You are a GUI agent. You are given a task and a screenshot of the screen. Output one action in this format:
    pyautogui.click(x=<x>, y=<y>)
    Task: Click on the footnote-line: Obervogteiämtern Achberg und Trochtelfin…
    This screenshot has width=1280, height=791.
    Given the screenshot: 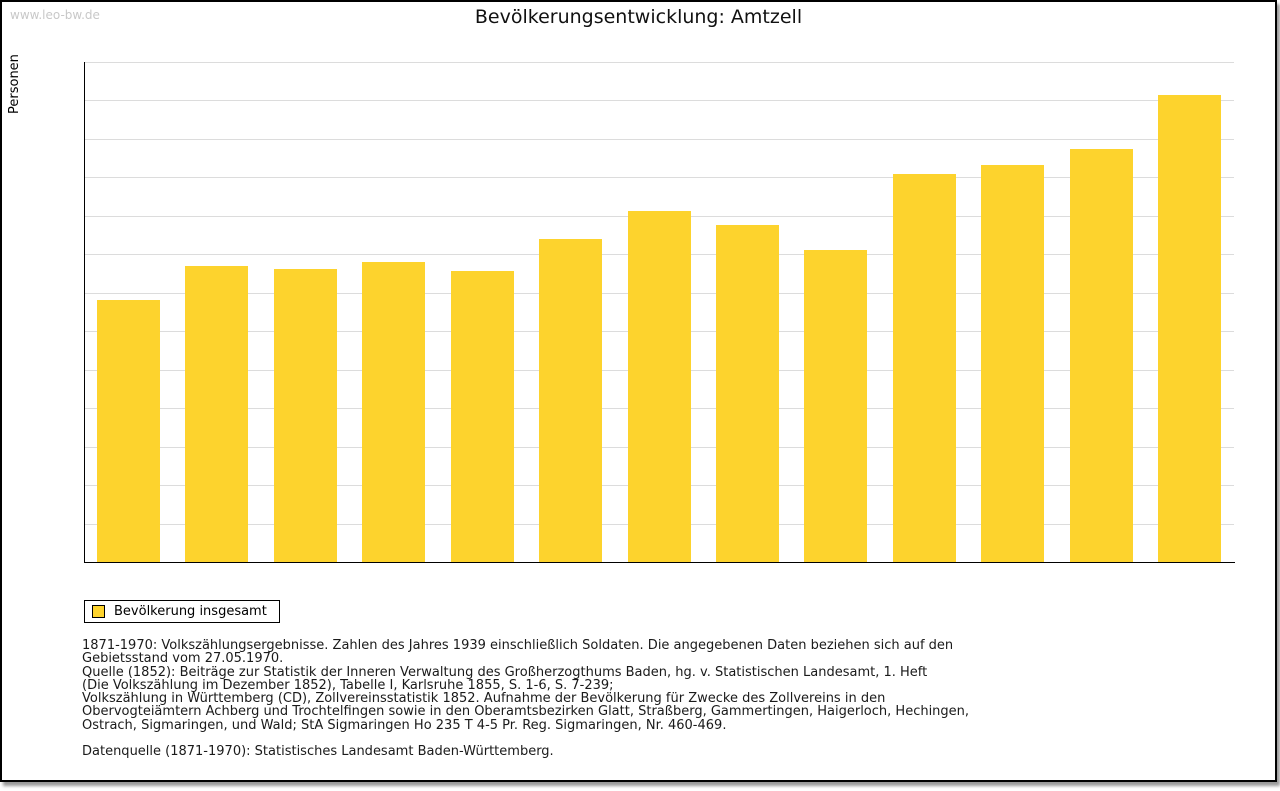 What is the action you would take?
    pyautogui.click(x=526, y=712)
    